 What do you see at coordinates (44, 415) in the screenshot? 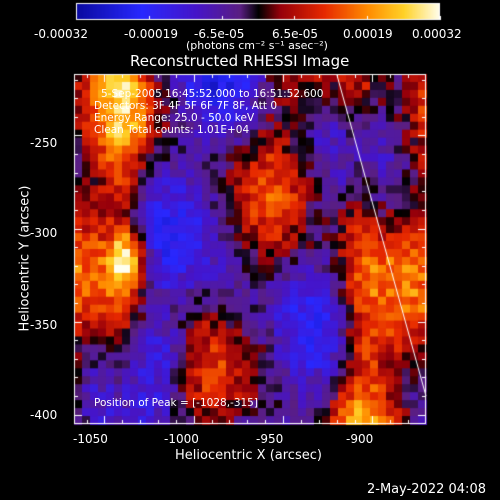
I see `y-tick-label: -400` at bounding box center [44, 415].